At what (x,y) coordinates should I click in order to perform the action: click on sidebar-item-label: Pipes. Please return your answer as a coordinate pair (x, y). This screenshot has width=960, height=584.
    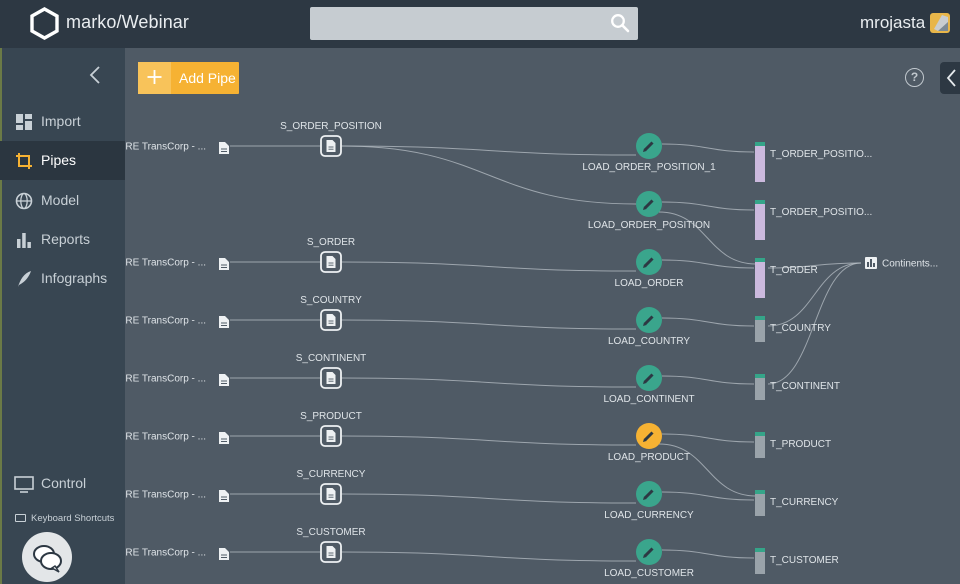
    Looking at the image, I should click on (59, 160).